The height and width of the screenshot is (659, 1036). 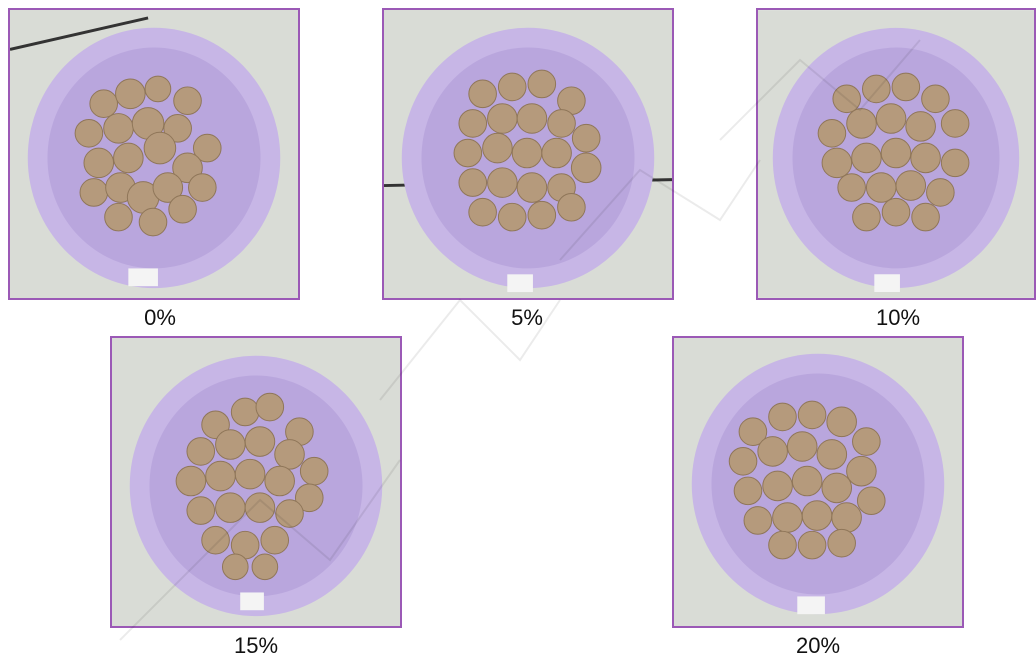 What do you see at coordinates (818, 645) in the screenshot?
I see `caption-20: 20%` at bounding box center [818, 645].